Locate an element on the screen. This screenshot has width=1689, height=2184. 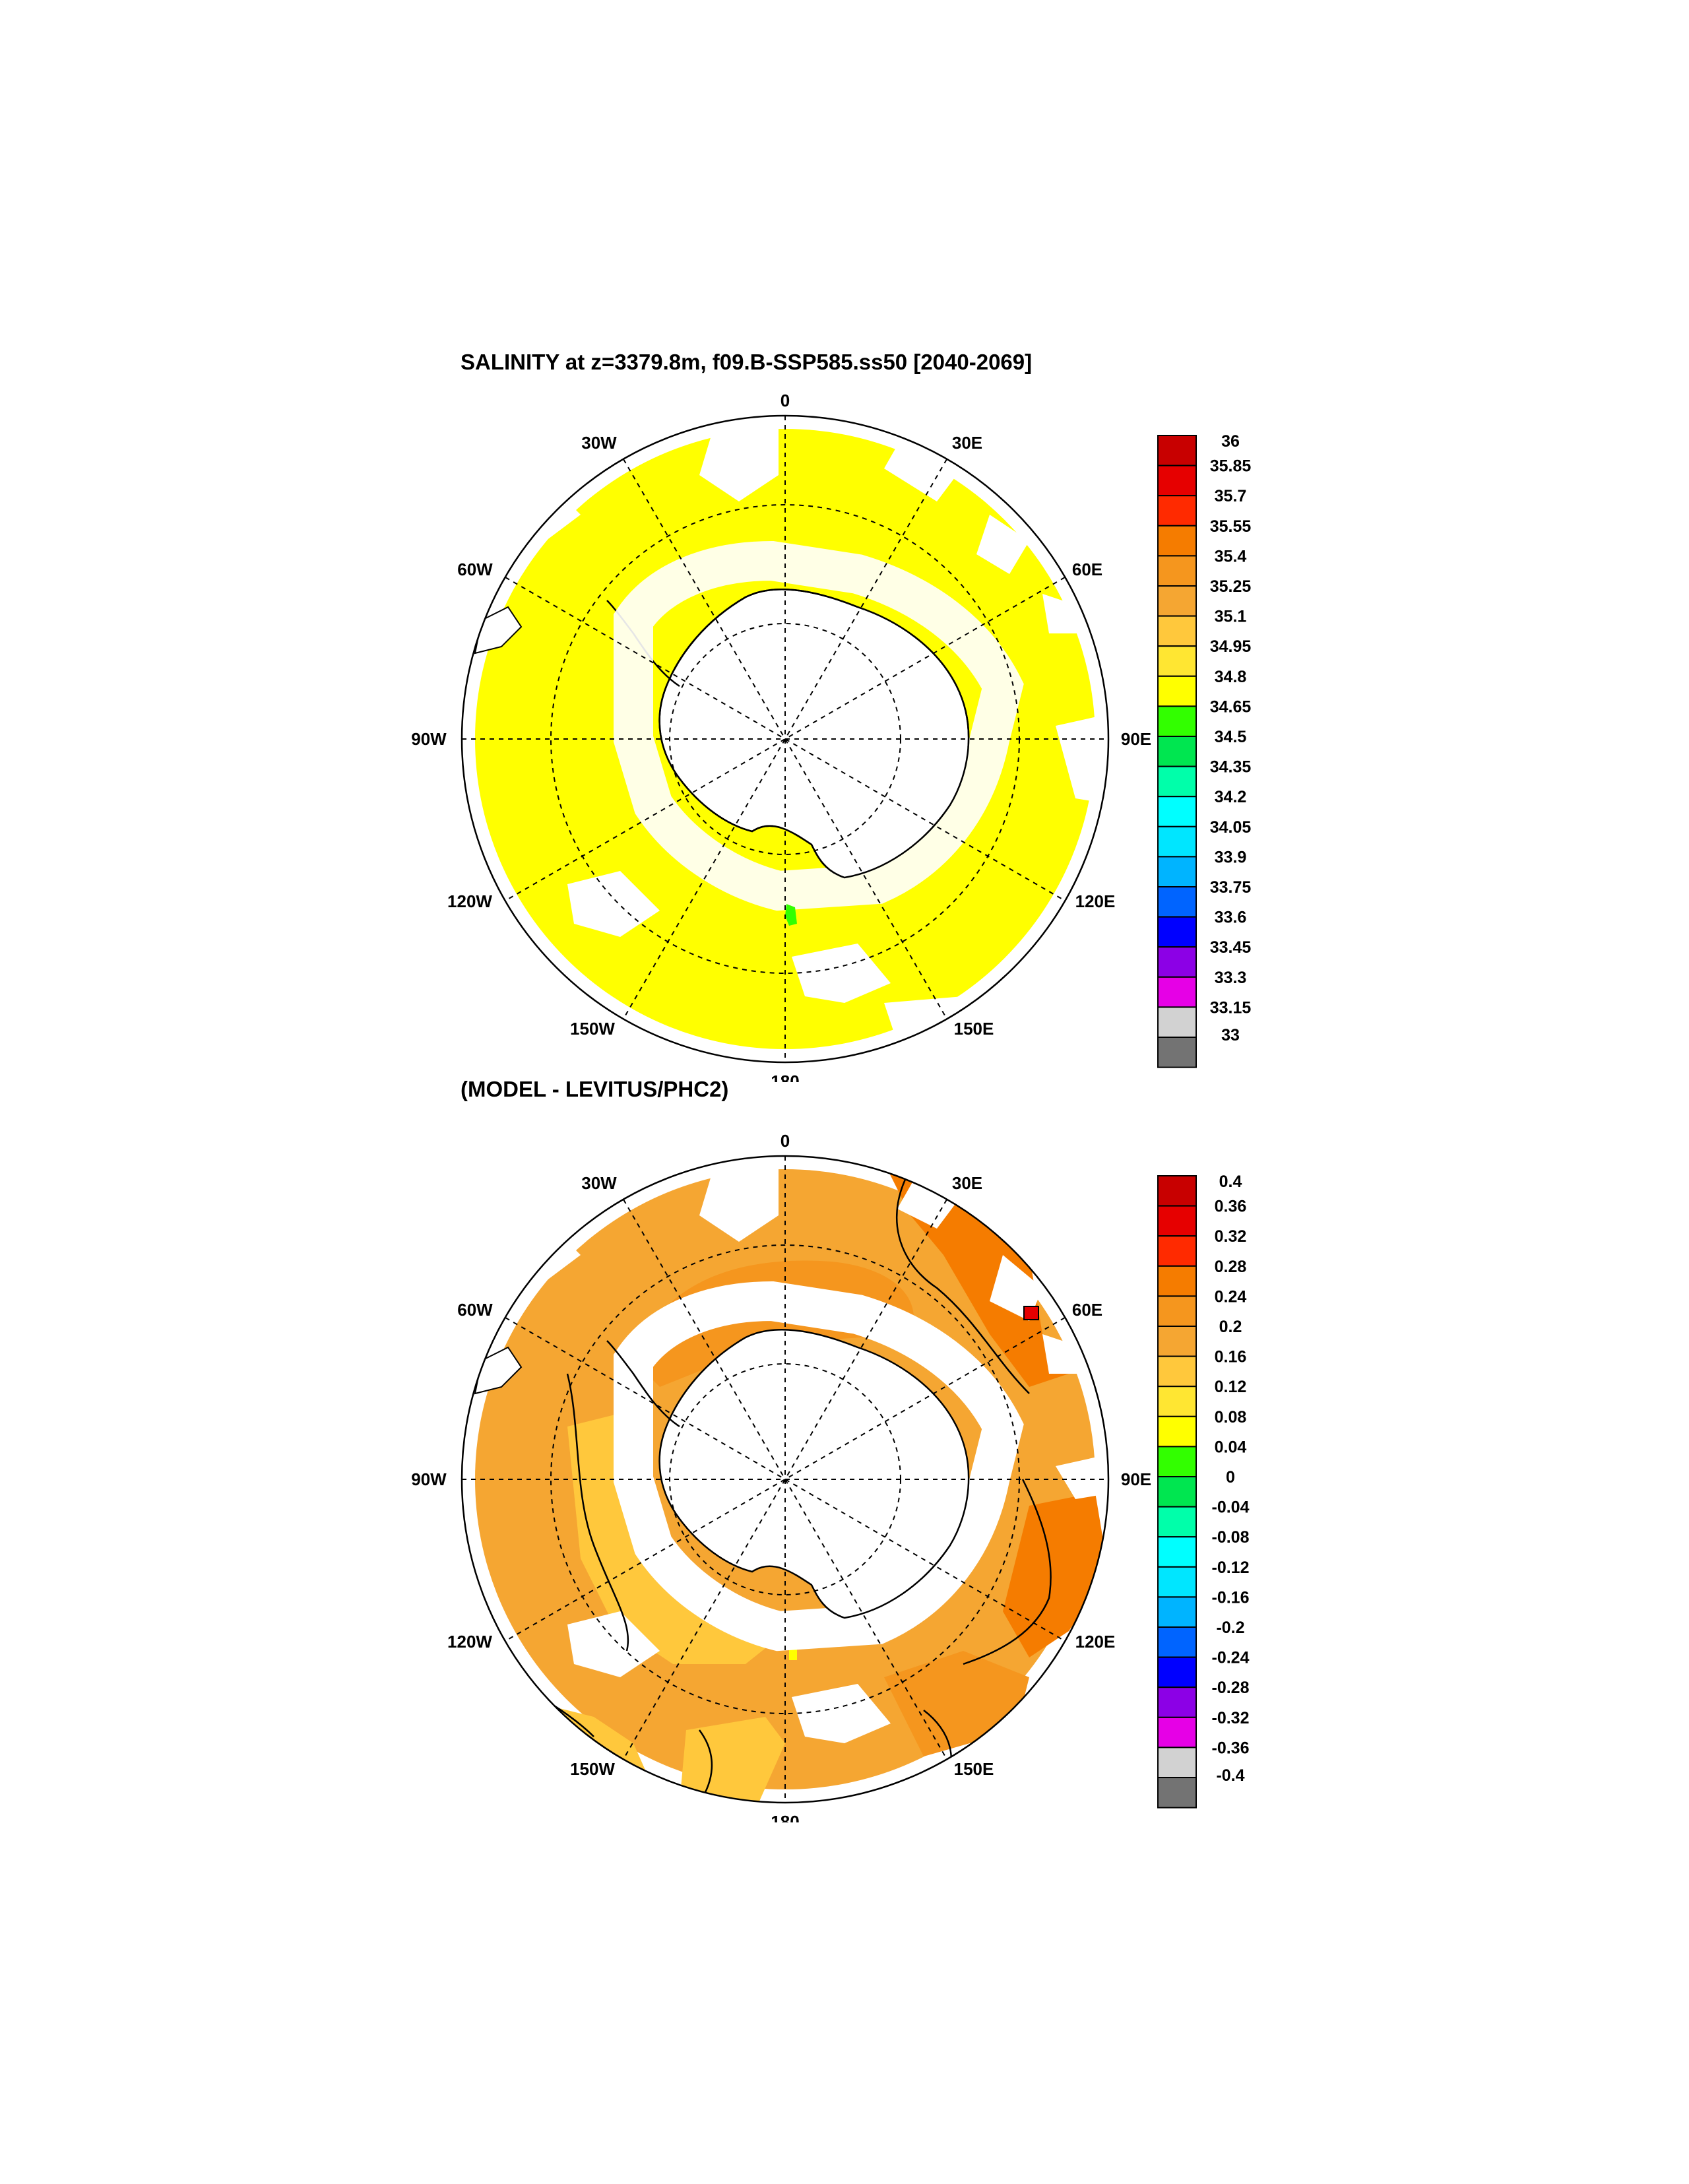
colorbar-level-label: 34.5 is located at coordinates (1231, 737).